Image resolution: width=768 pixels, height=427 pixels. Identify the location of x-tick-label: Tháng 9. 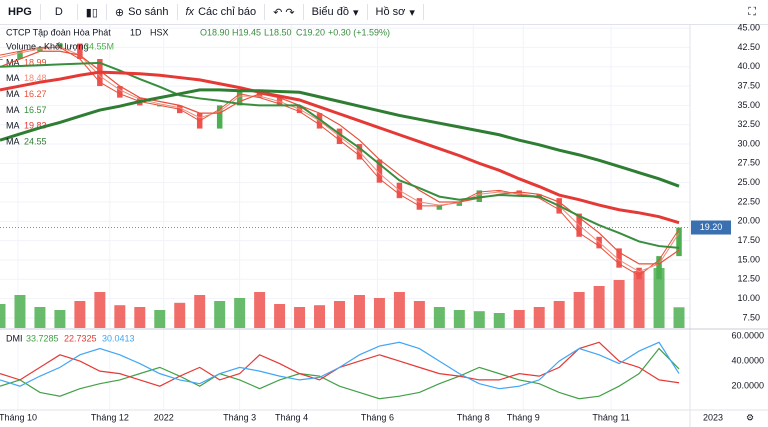
(523, 417).